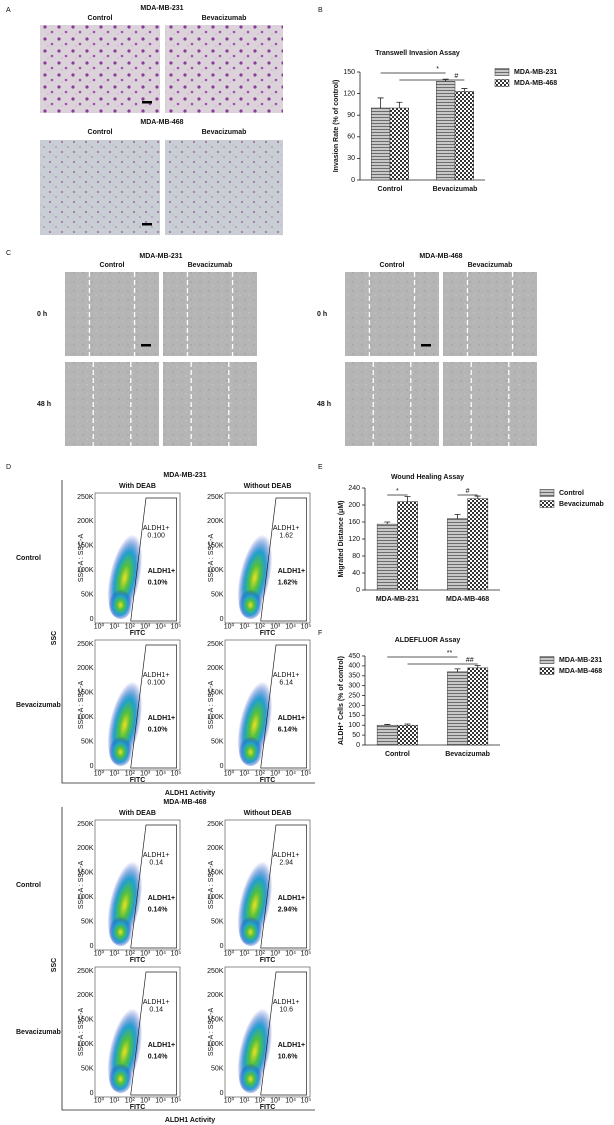 The image size is (614, 1125). What do you see at coordinates (54, 638) in the screenshot?
I see `y-axis-title: SSC` at bounding box center [54, 638].